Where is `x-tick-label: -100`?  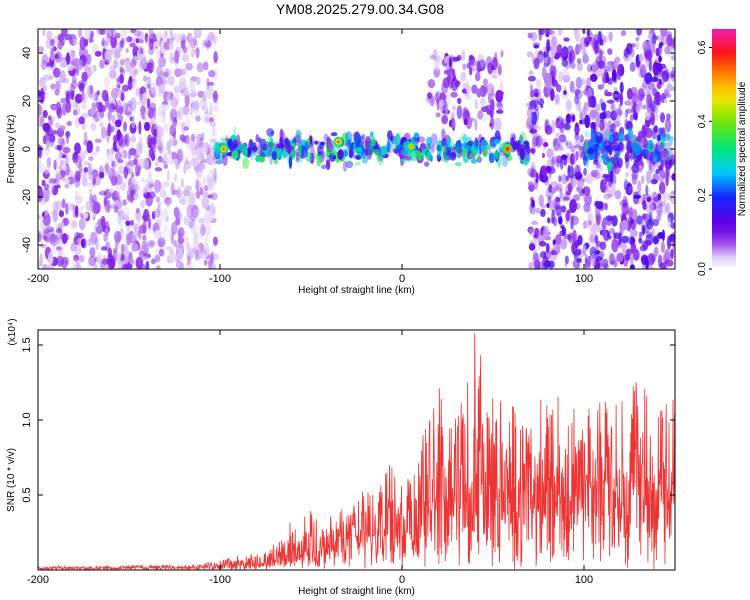
x-tick-label: -100 is located at coordinates (220, 580).